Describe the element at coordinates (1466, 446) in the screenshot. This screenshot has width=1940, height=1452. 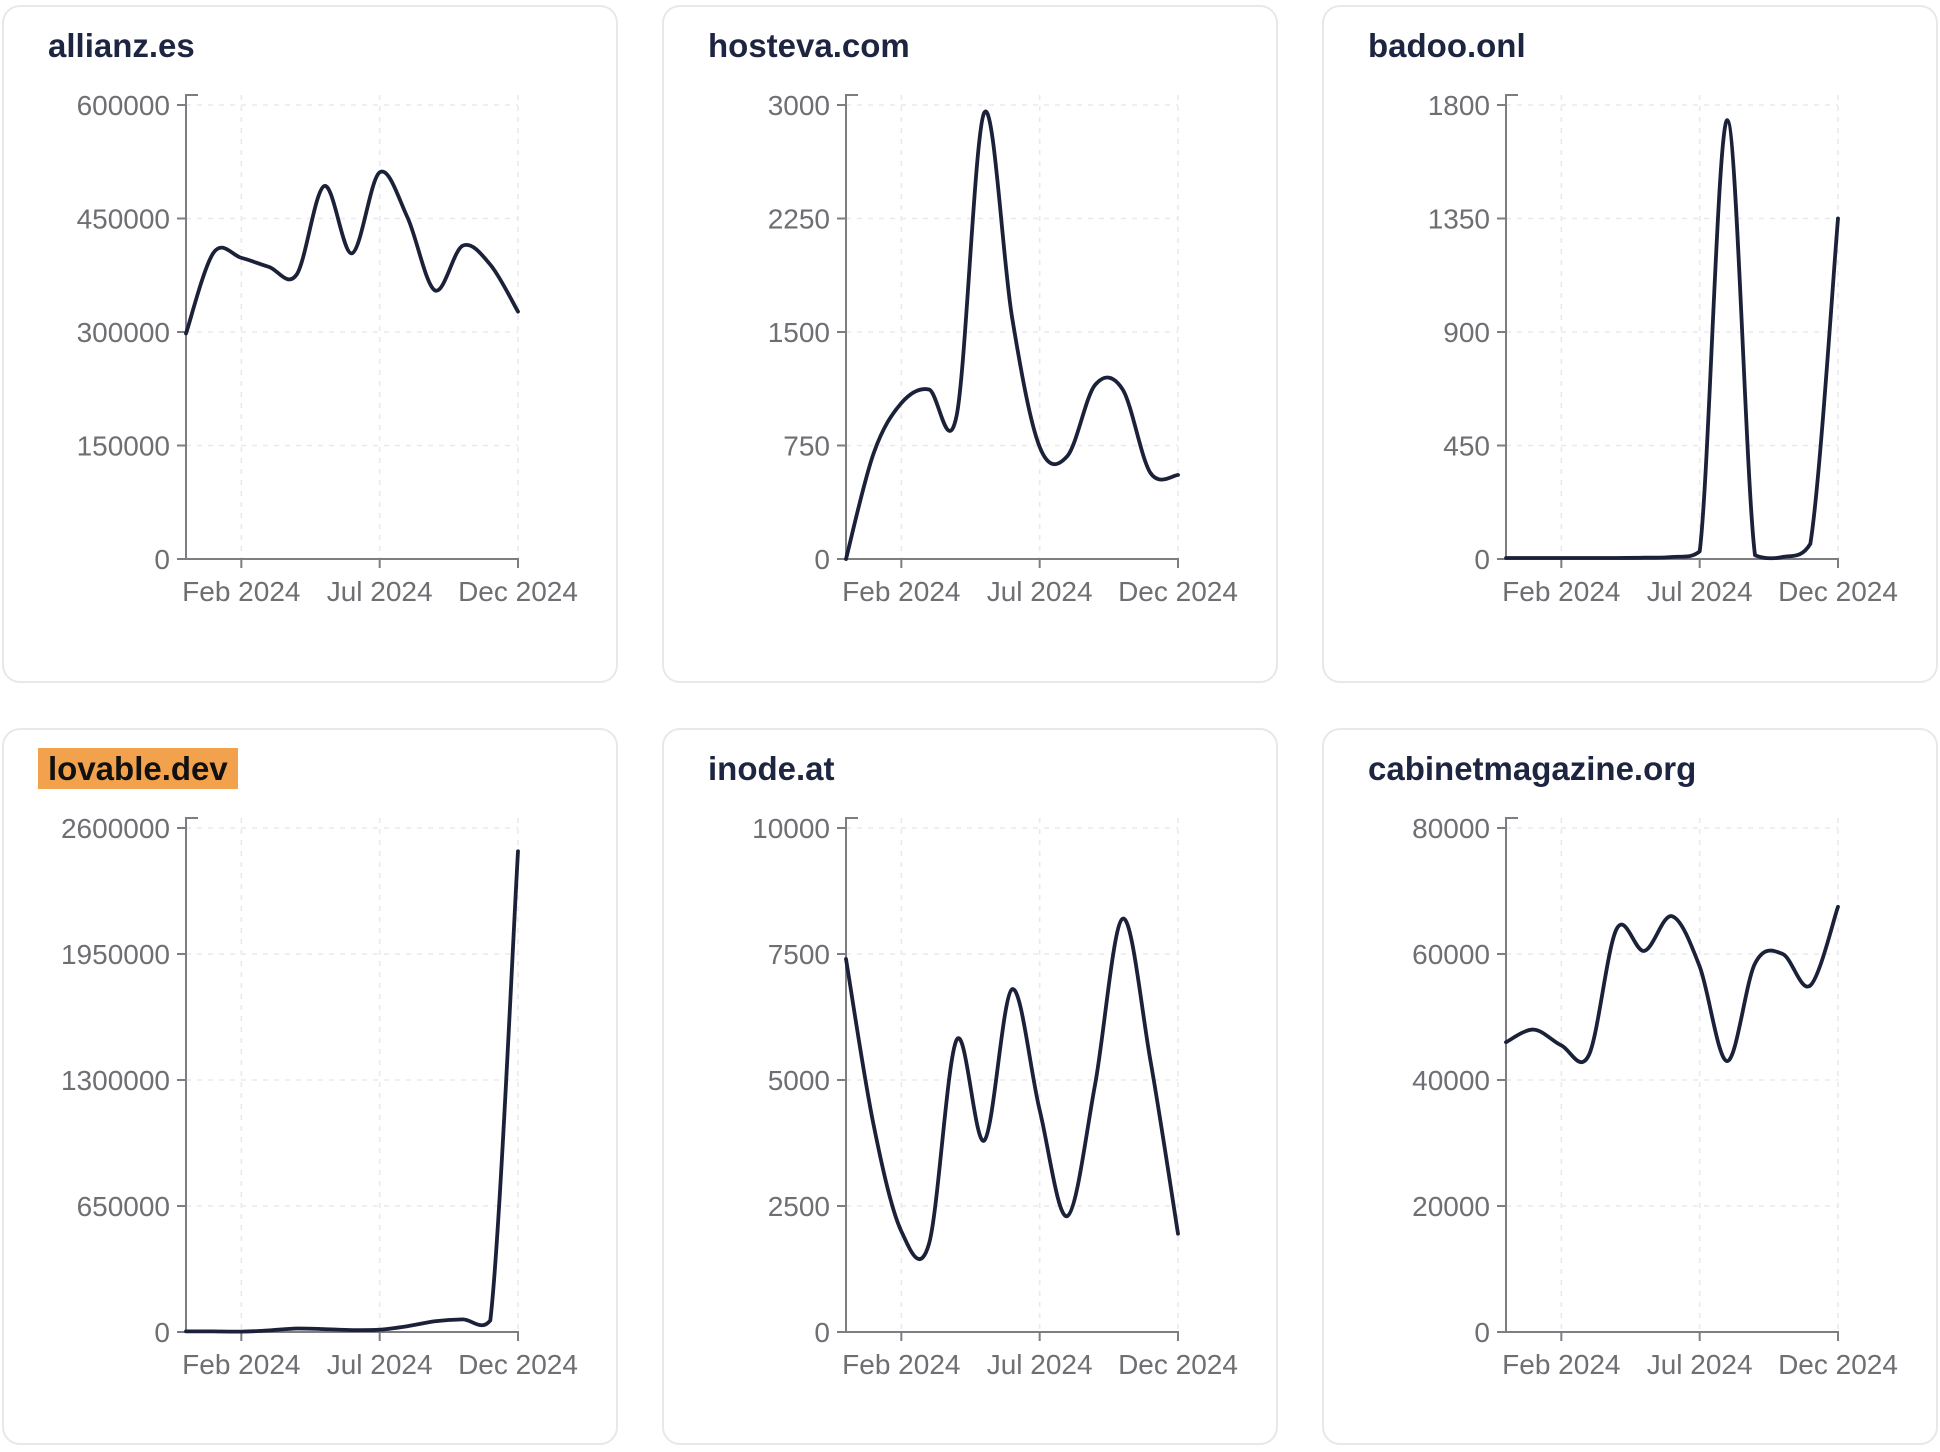
I see `svg-text: 450` at that location.